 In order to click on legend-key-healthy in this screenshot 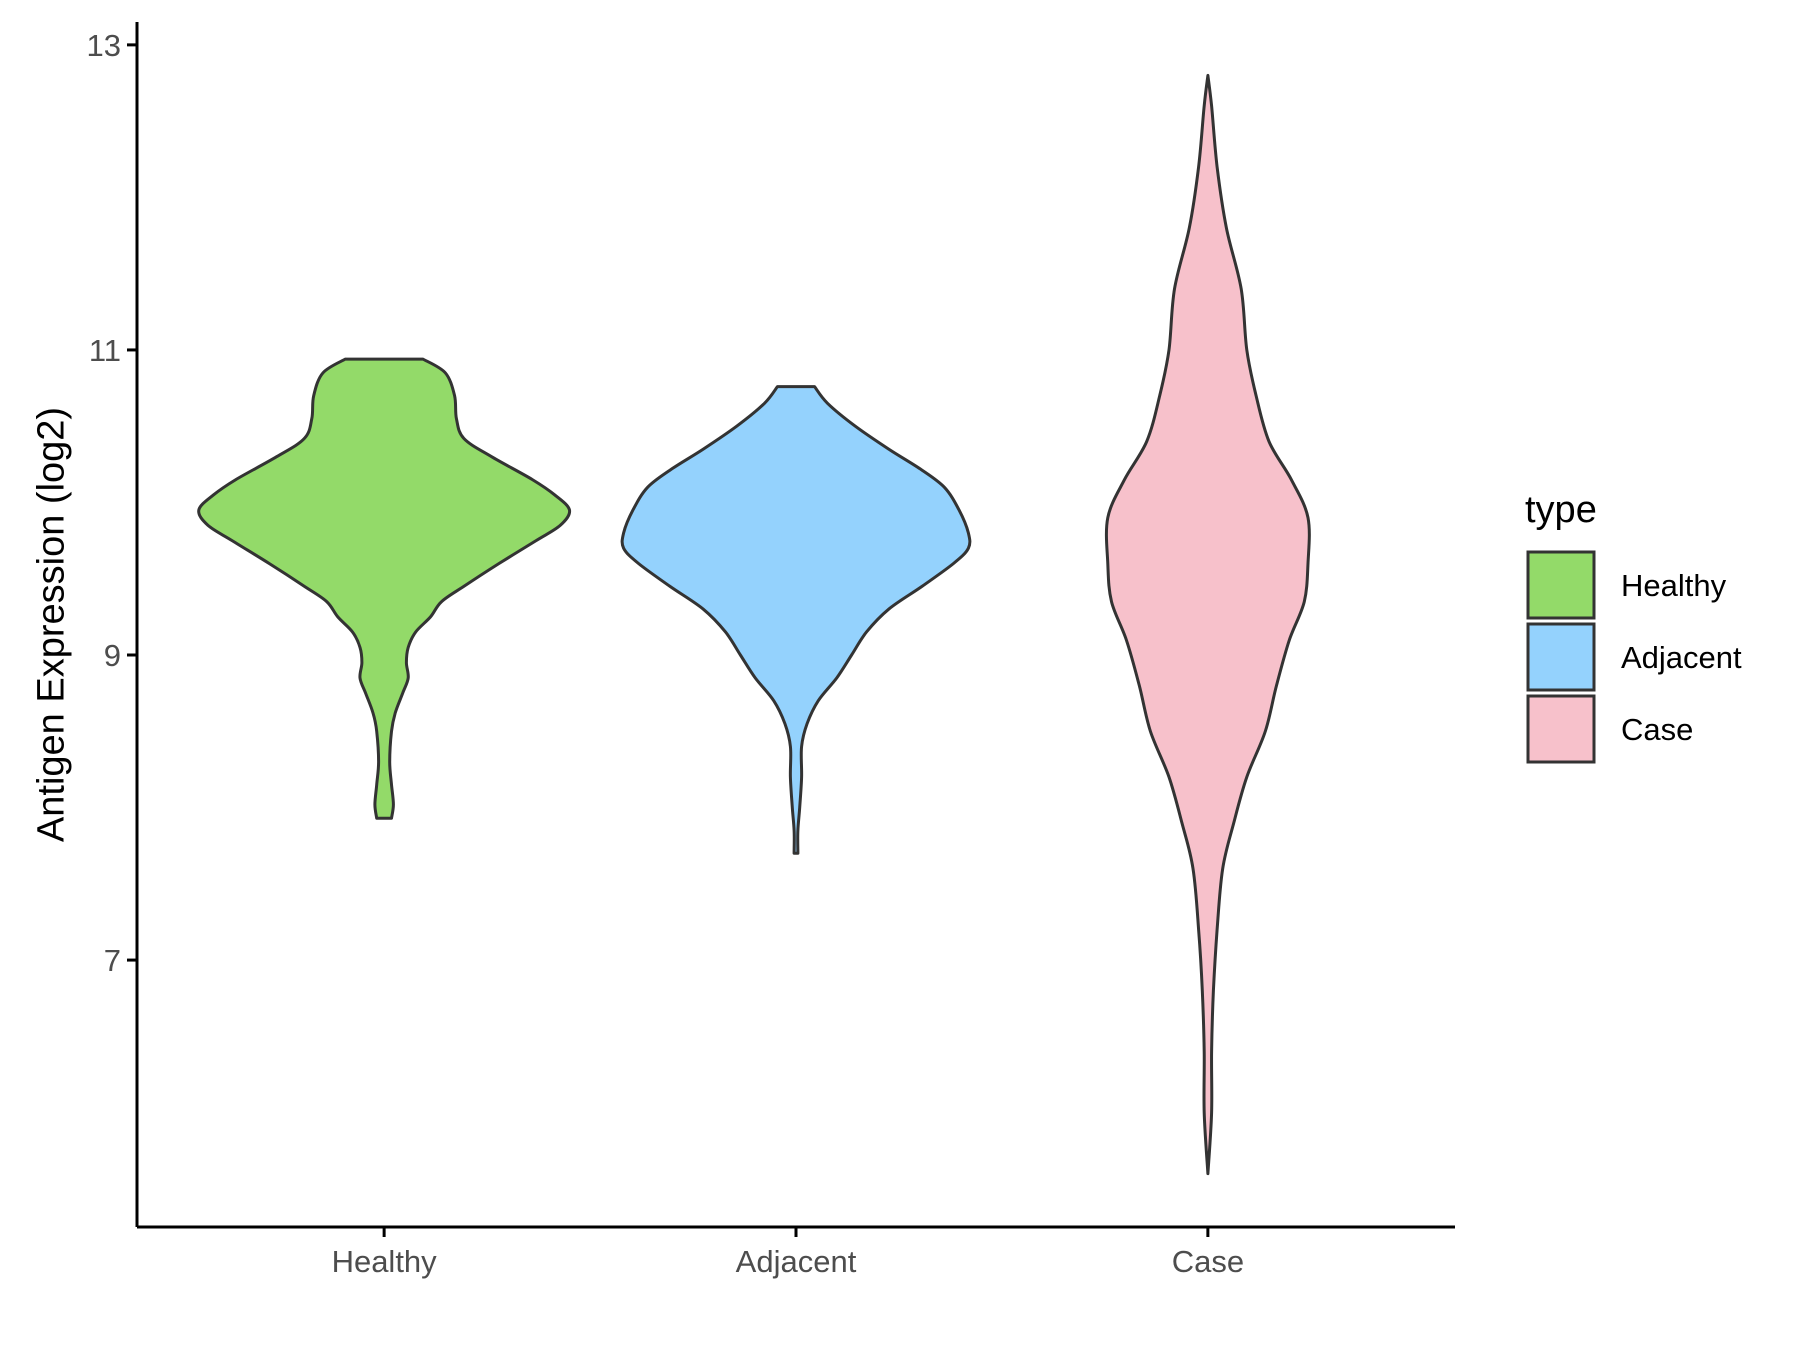, I will do `click(1561, 585)`.